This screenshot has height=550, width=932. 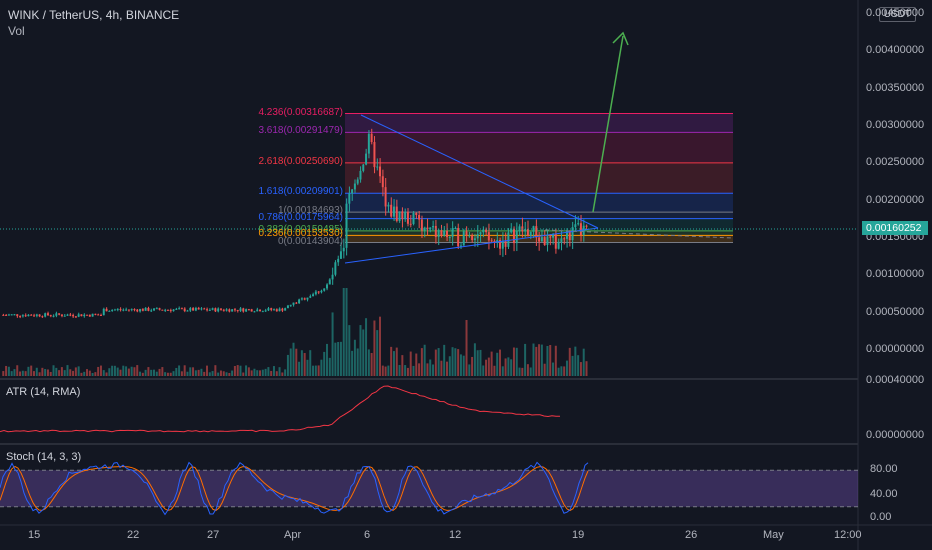 I want to click on volume-legend: Vol, so click(x=16, y=31).